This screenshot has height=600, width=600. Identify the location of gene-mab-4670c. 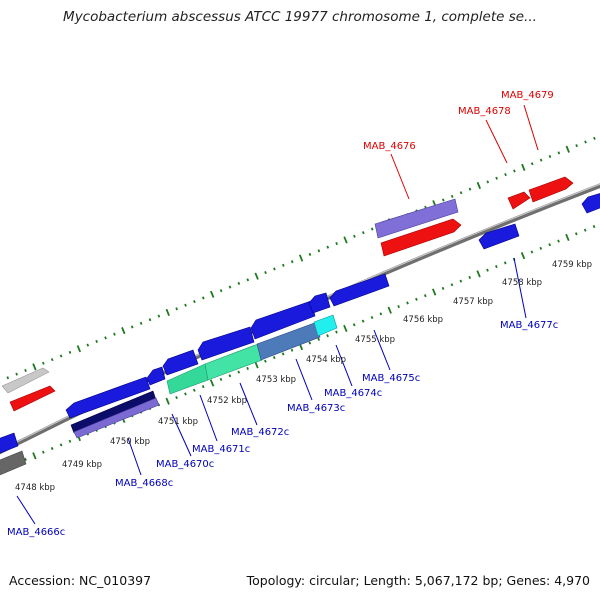
(180, 362).